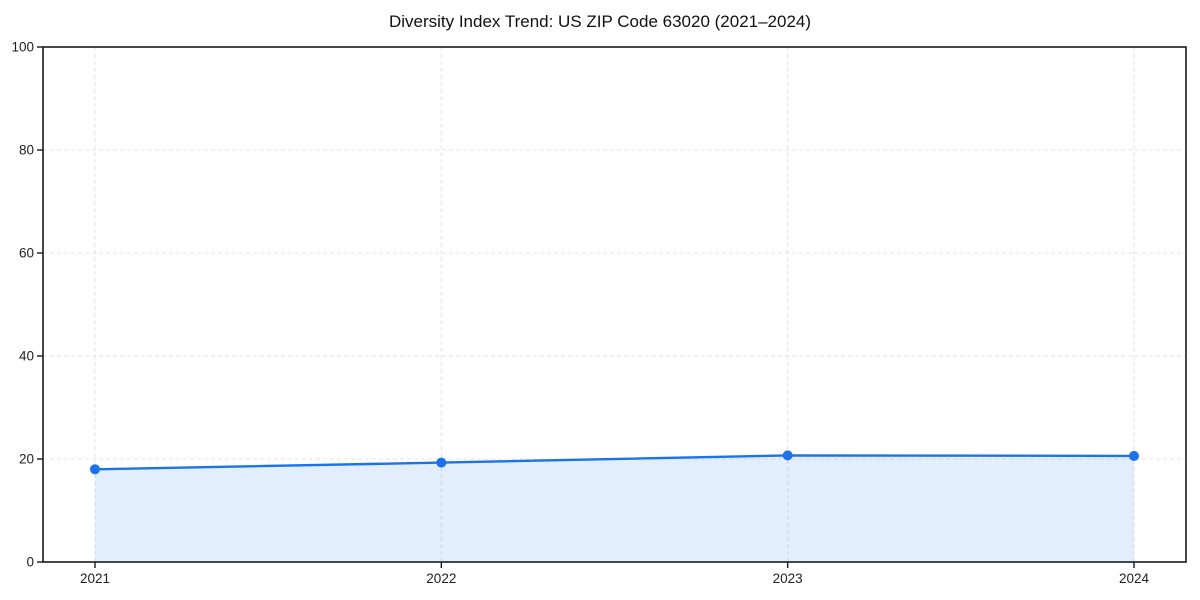  Describe the element at coordinates (26, 253) in the screenshot. I see `y-tick-label: 60` at that location.